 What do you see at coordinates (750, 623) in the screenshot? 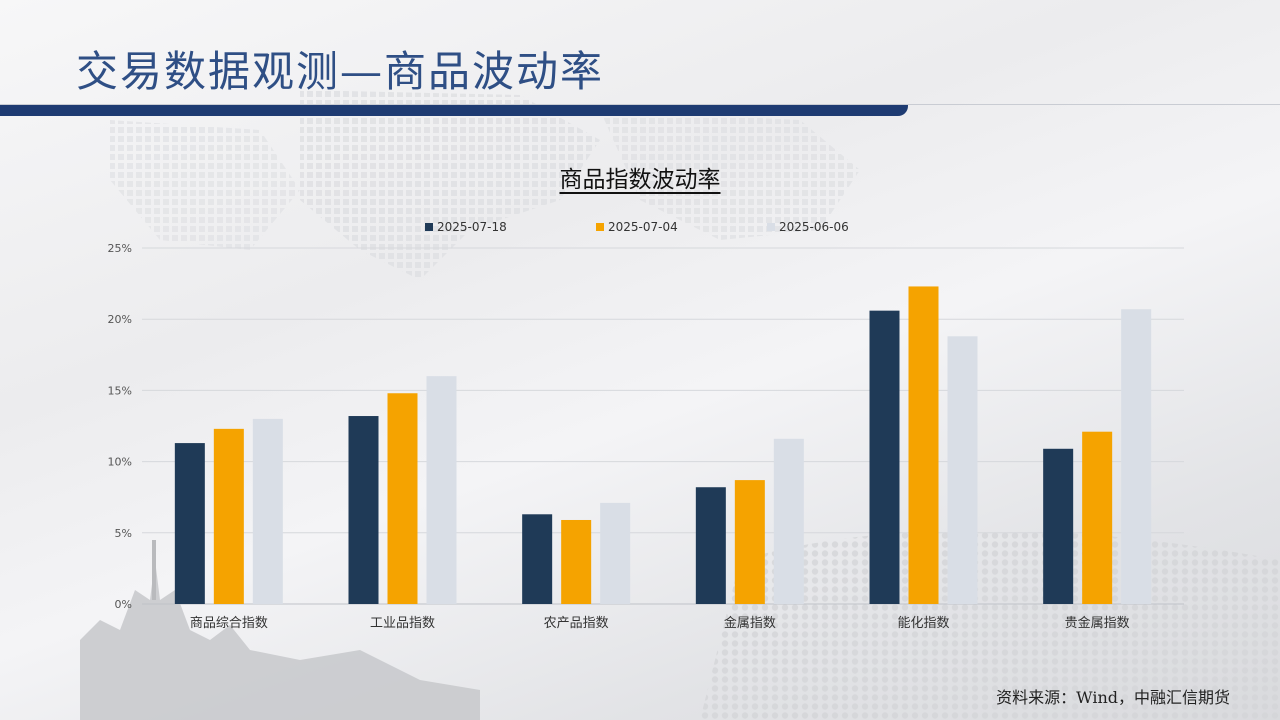
I see `x-tick-label: 金属指数` at bounding box center [750, 623].